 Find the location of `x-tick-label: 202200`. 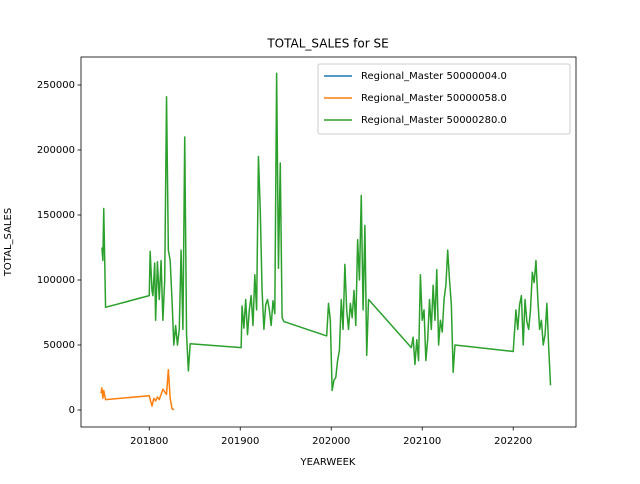

x-tick-label: 202200 is located at coordinates (513, 441).